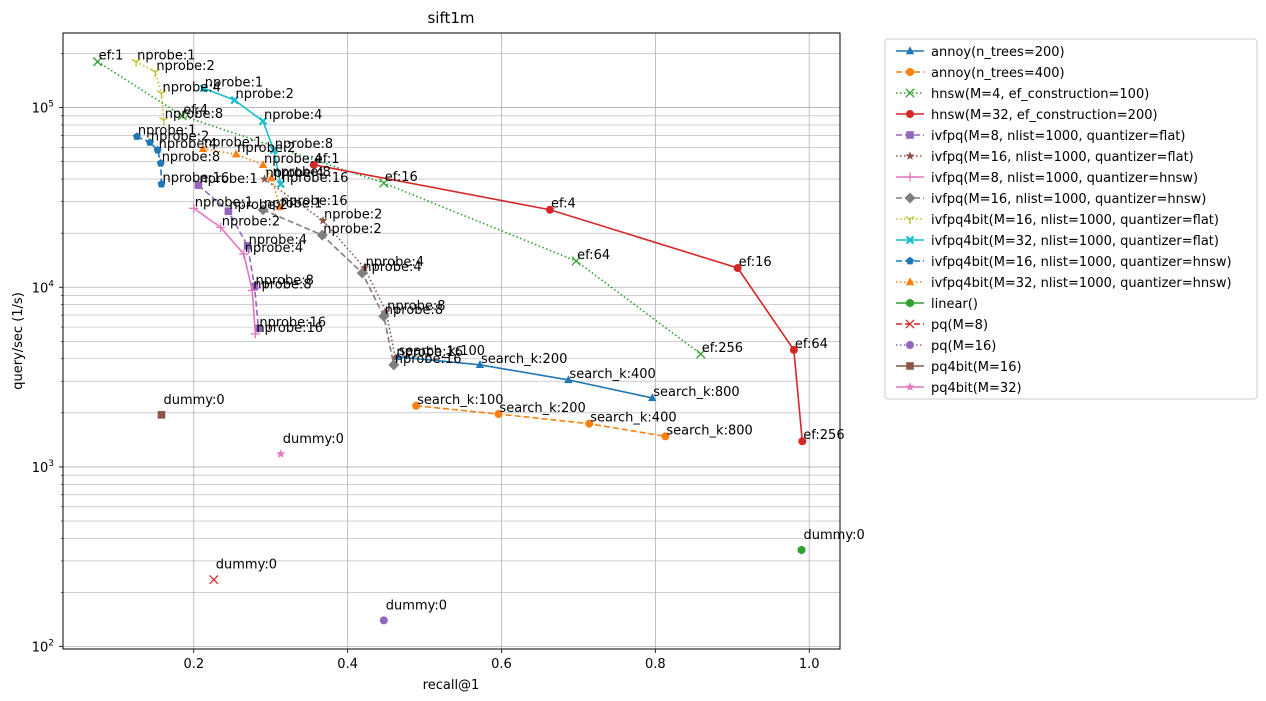 Image resolution: width=1266 pixels, height=701 pixels. I want to click on legend-label: pq(M=8), so click(959, 325).